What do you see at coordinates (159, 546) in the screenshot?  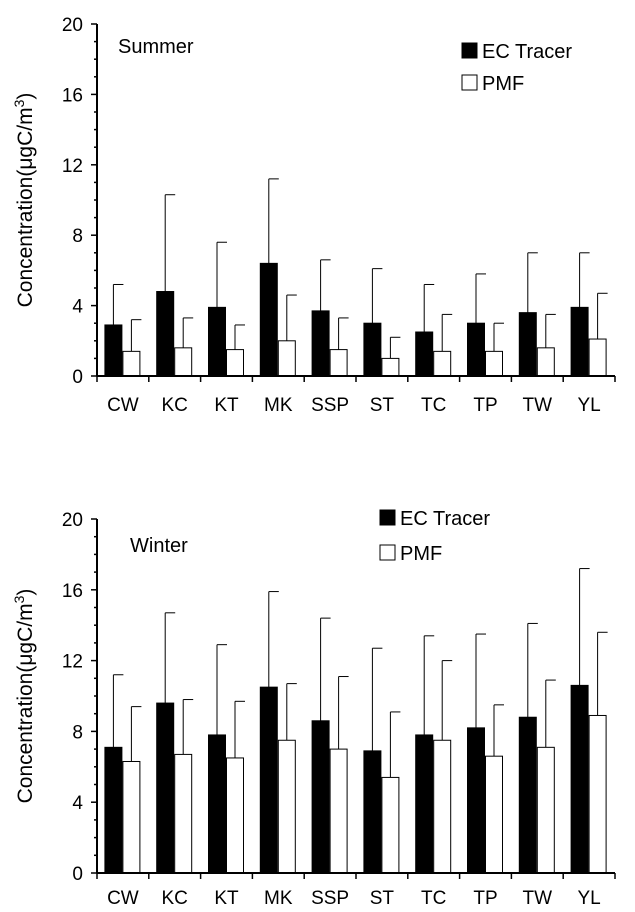 I see `chart-title: Winter` at bounding box center [159, 546].